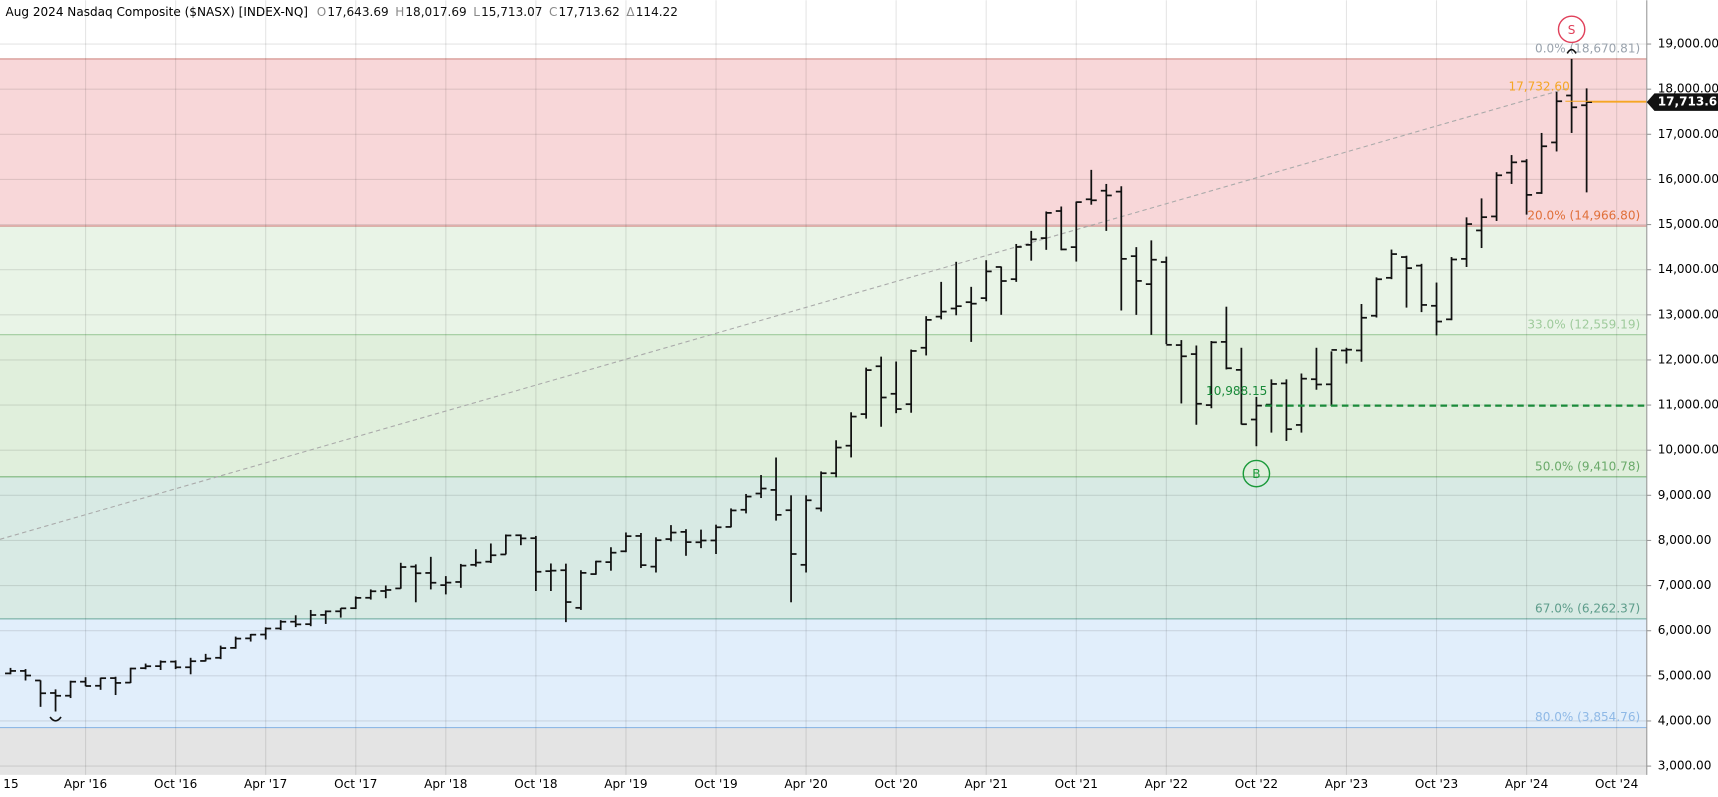 The width and height of the screenshot is (1718, 797). What do you see at coordinates (805, 784) in the screenshot?
I see `x-tick-label: Apr '20` at bounding box center [805, 784].